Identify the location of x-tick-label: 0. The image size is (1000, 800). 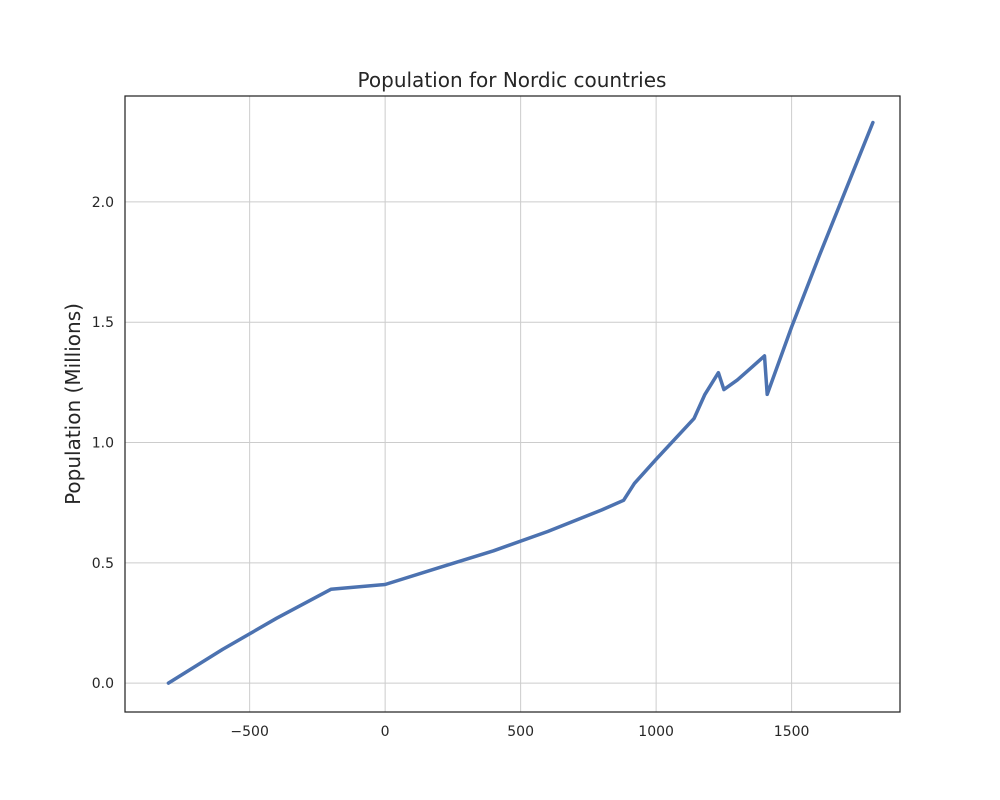
(385, 732).